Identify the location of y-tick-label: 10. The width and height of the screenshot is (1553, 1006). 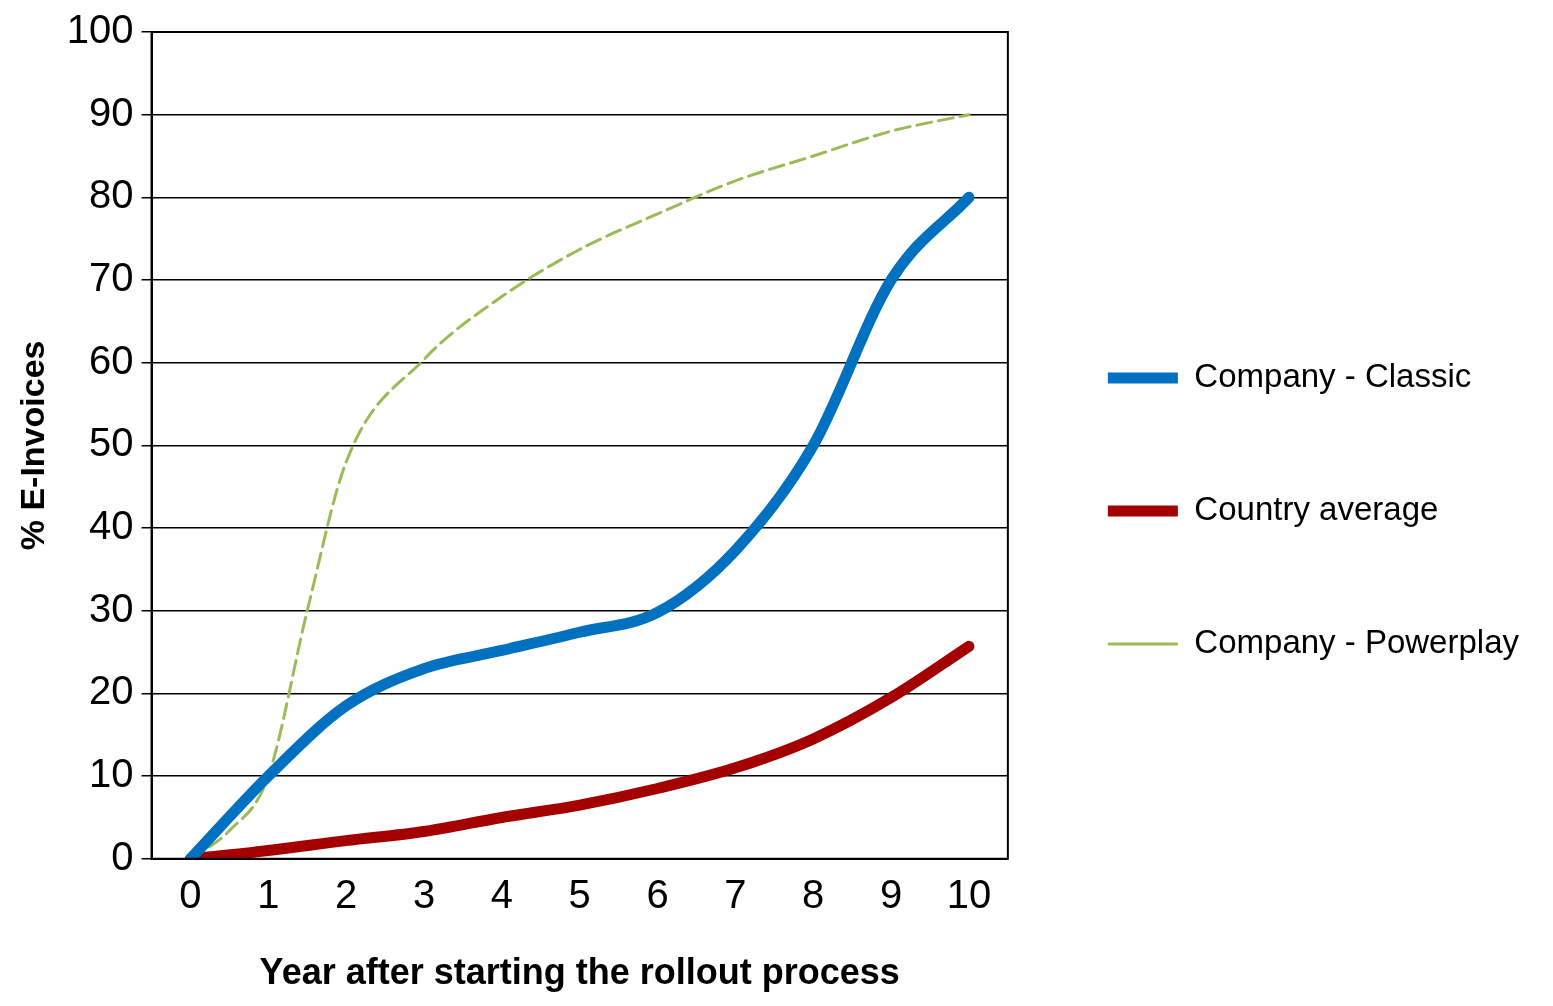
(111, 773).